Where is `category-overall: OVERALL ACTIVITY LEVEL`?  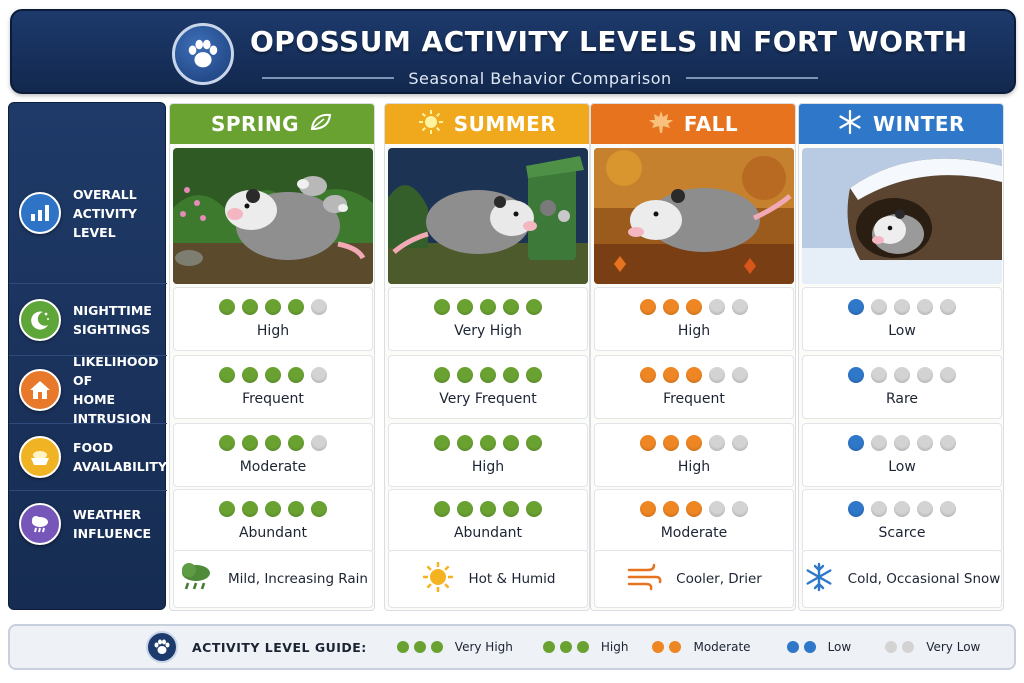 category-overall: OVERALL ACTIVITY LEVEL is located at coordinates (88, 213).